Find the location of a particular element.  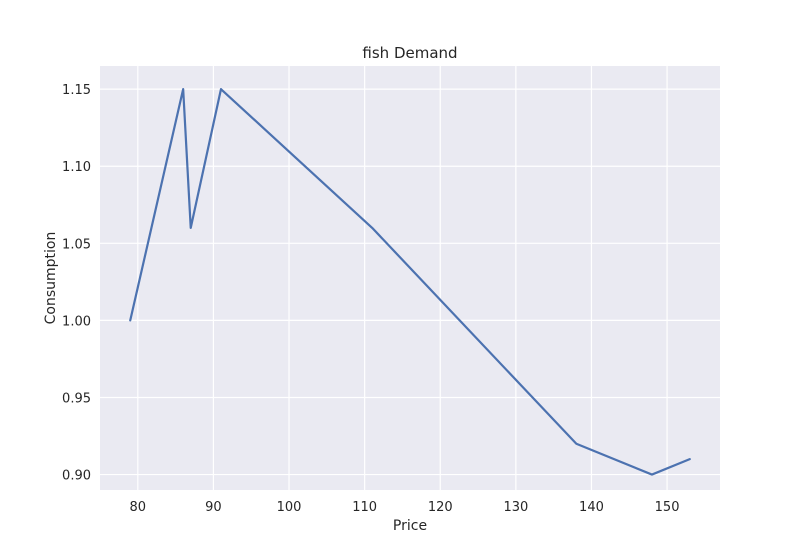

y-tick-label: 0.95 is located at coordinates (76, 398).